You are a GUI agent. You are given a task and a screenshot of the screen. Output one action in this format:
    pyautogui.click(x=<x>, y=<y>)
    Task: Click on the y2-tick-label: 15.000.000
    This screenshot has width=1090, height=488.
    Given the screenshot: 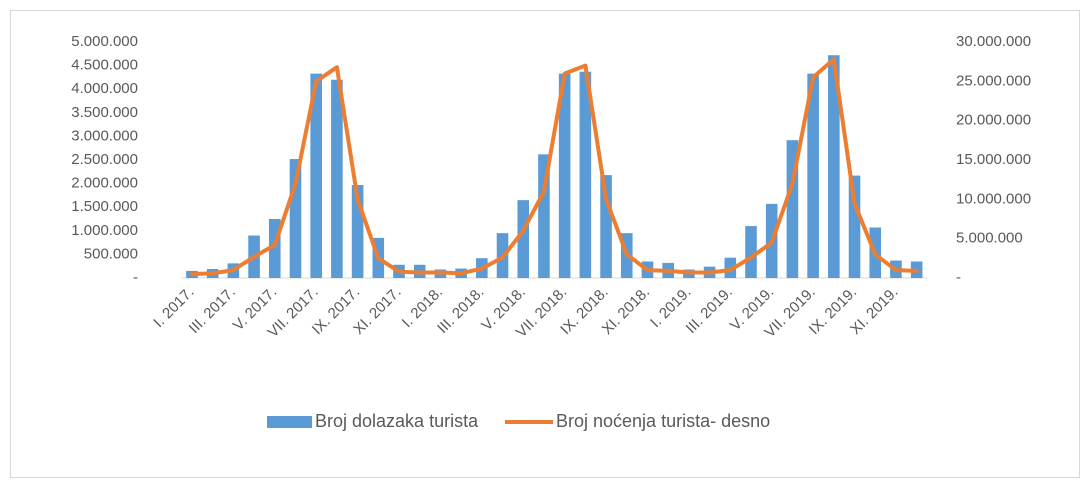 What is the action you would take?
    pyautogui.click(x=993, y=159)
    